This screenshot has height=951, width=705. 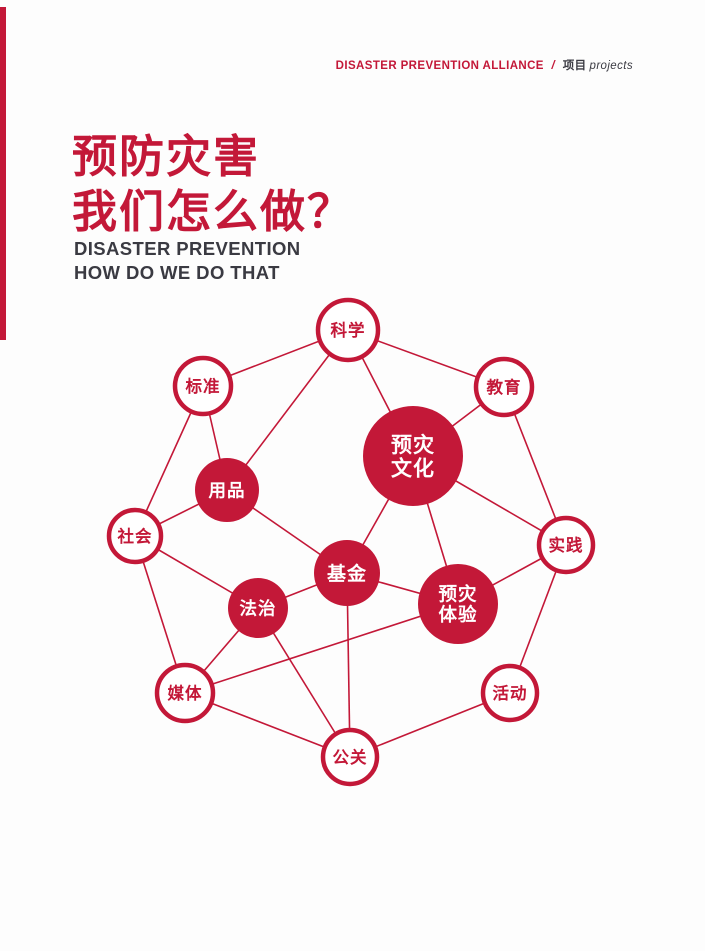 I want to click on node-fazhi: 法治, so click(x=258, y=608).